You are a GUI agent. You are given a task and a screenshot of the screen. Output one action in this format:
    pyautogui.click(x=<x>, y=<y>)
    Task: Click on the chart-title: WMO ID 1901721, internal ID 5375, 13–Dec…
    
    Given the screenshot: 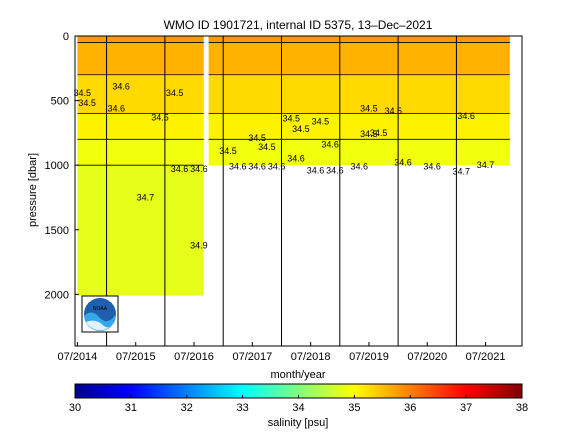 What is the action you would take?
    pyautogui.click(x=298, y=25)
    